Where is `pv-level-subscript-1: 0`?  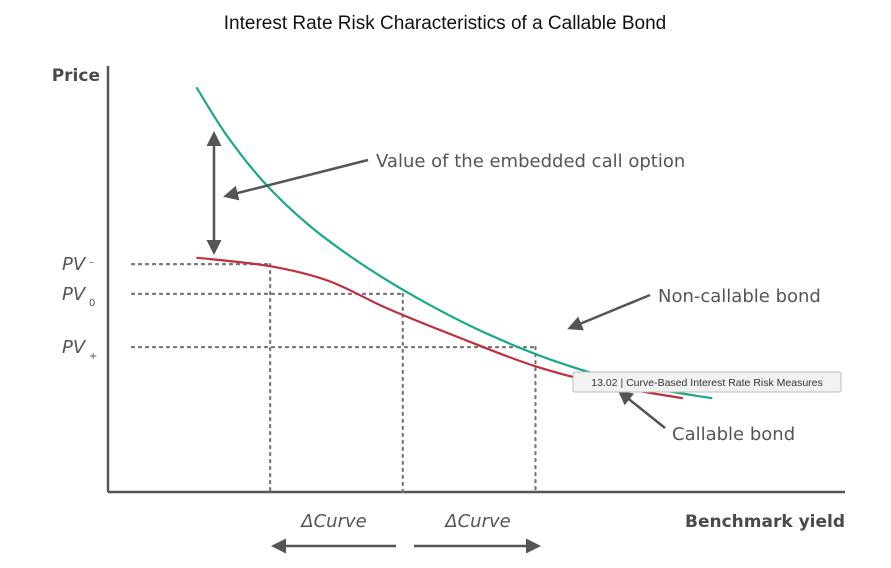 pv-level-subscript-1: 0 is located at coordinates (92, 303).